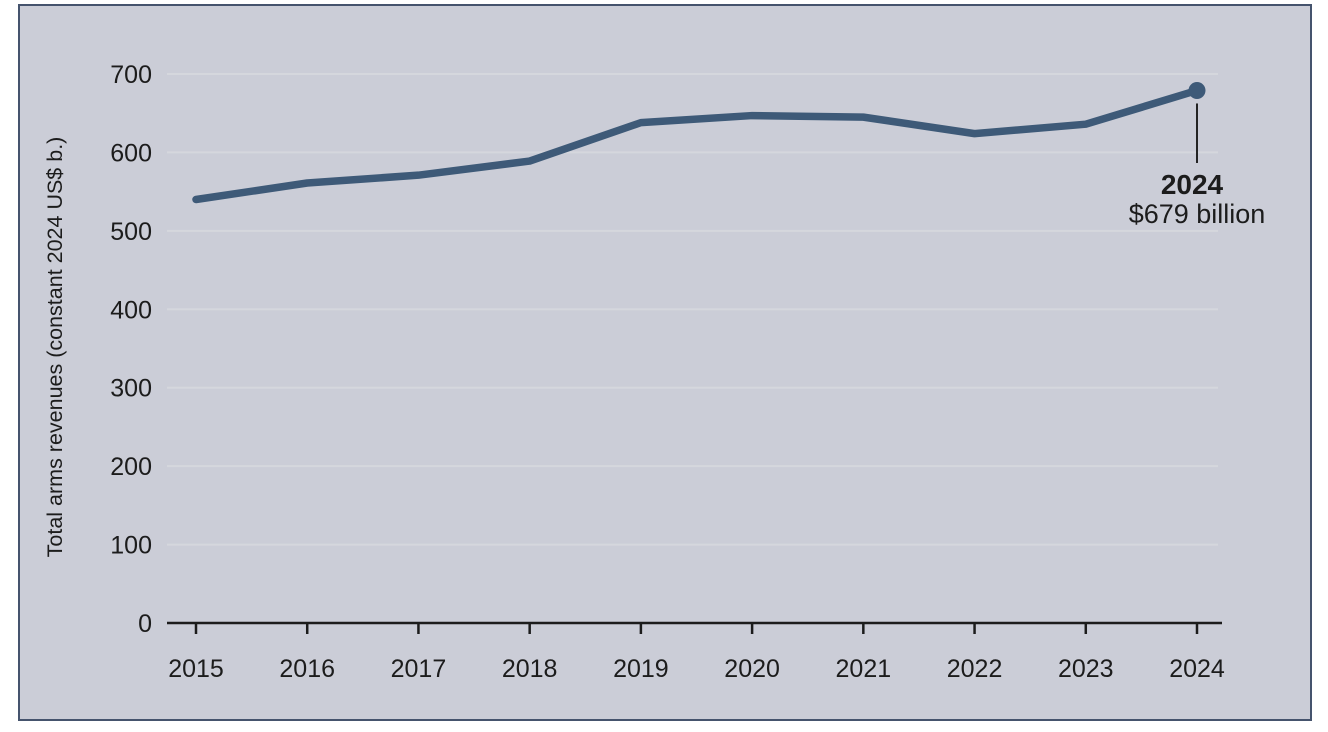 This screenshot has height=732, width=1328. What do you see at coordinates (307, 669) in the screenshot?
I see `x-tick-label-2016: 2016` at bounding box center [307, 669].